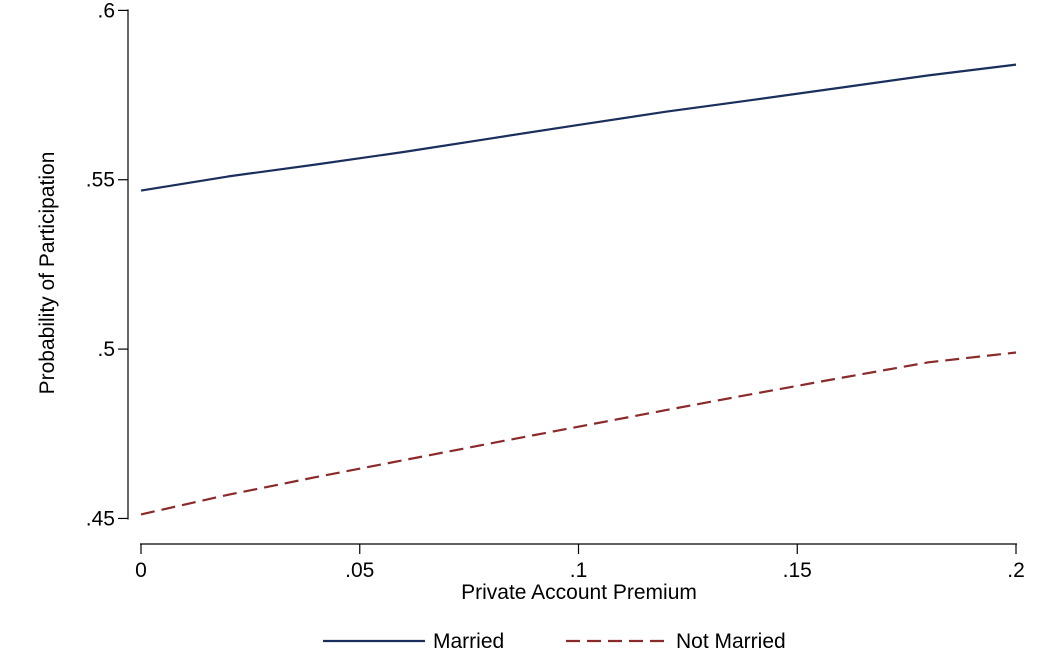 This screenshot has width=1037, height=672. What do you see at coordinates (359, 570) in the screenshot?
I see `x-tick-label: .05` at bounding box center [359, 570].